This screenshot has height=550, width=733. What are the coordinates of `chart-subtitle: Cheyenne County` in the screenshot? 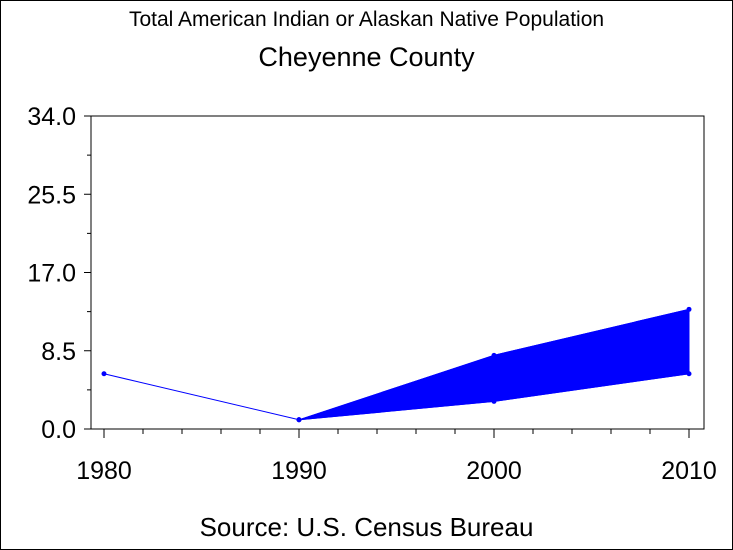 It's located at (366, 57).